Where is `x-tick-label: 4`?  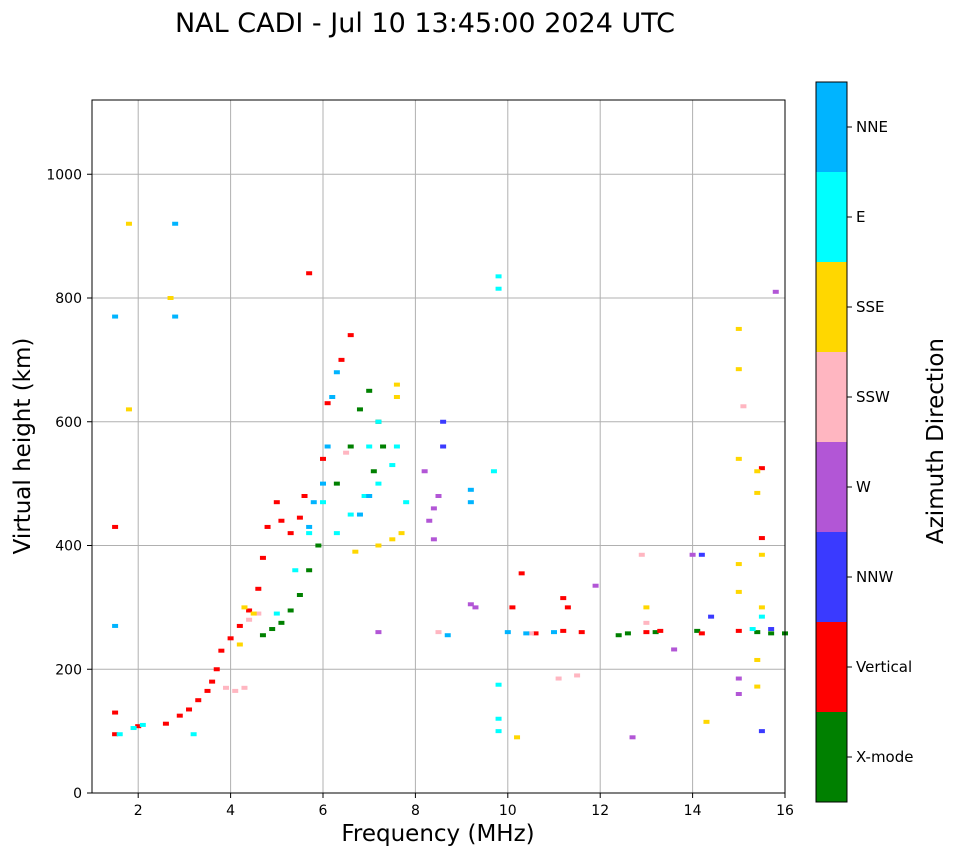 x-tick-label: 4 is located at coordinates (230, 811).